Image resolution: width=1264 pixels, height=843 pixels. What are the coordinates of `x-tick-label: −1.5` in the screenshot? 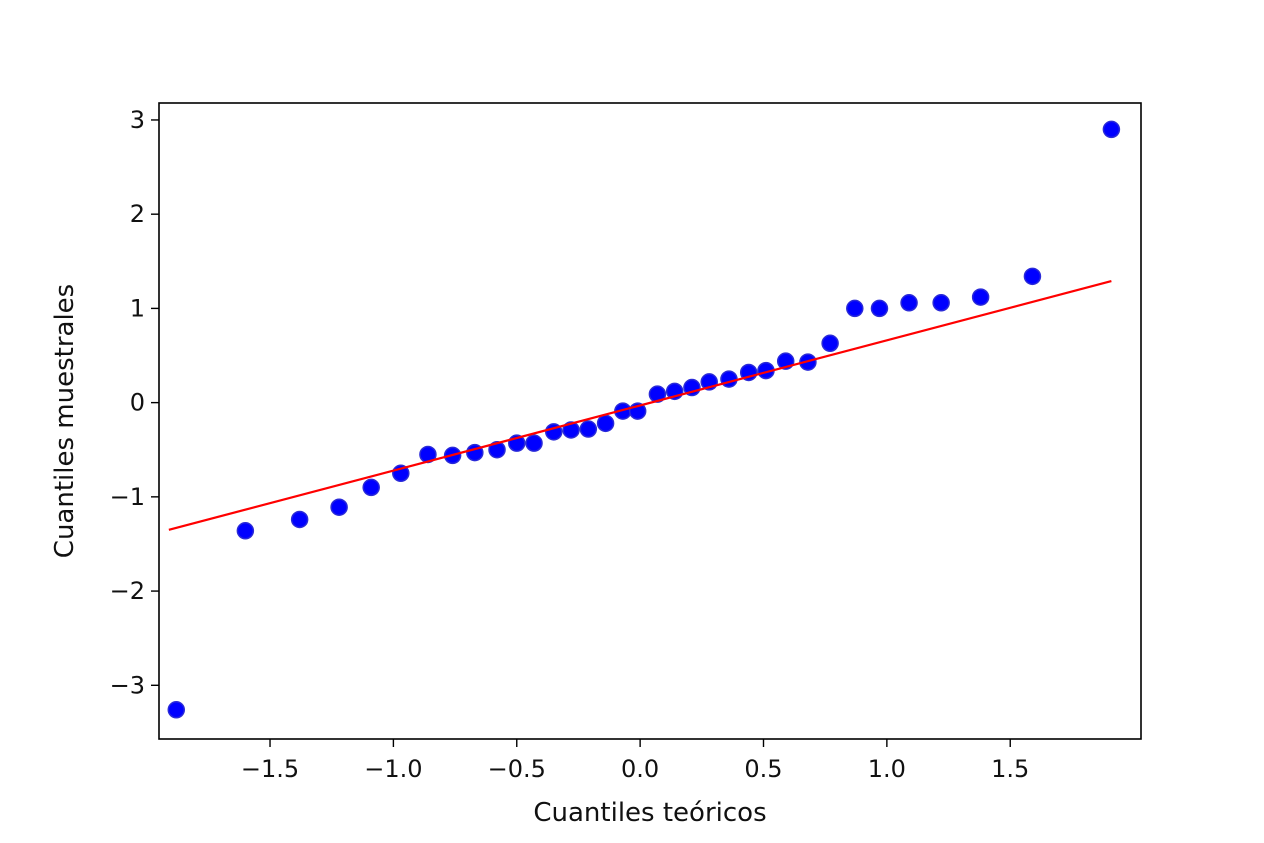 It's located at (270, 769).